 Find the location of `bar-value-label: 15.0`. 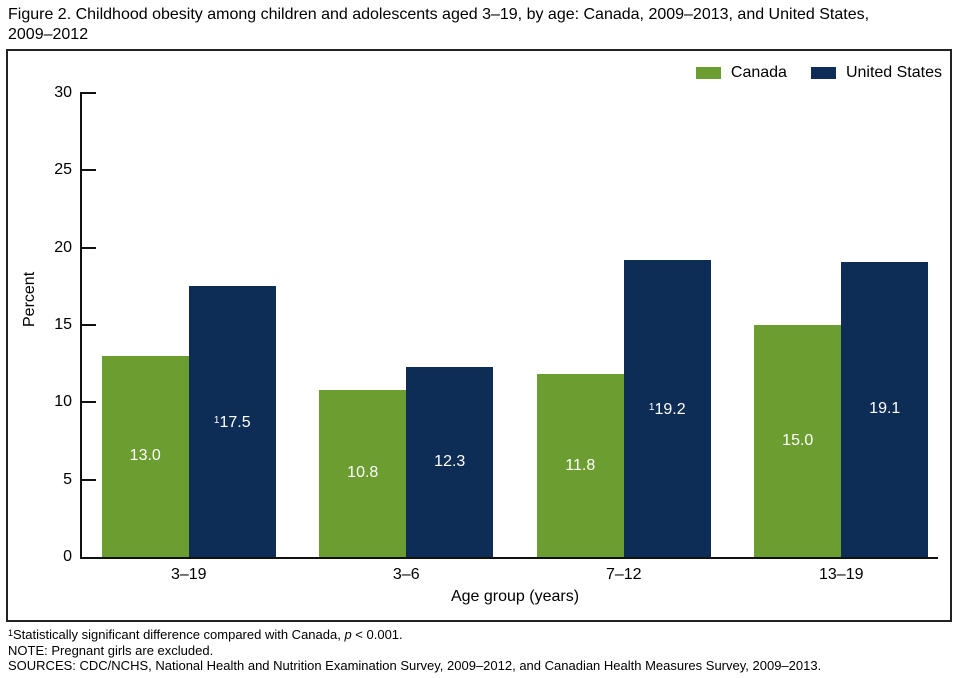

bar-value-label: 15.0 is located at coordinates (798, 440).